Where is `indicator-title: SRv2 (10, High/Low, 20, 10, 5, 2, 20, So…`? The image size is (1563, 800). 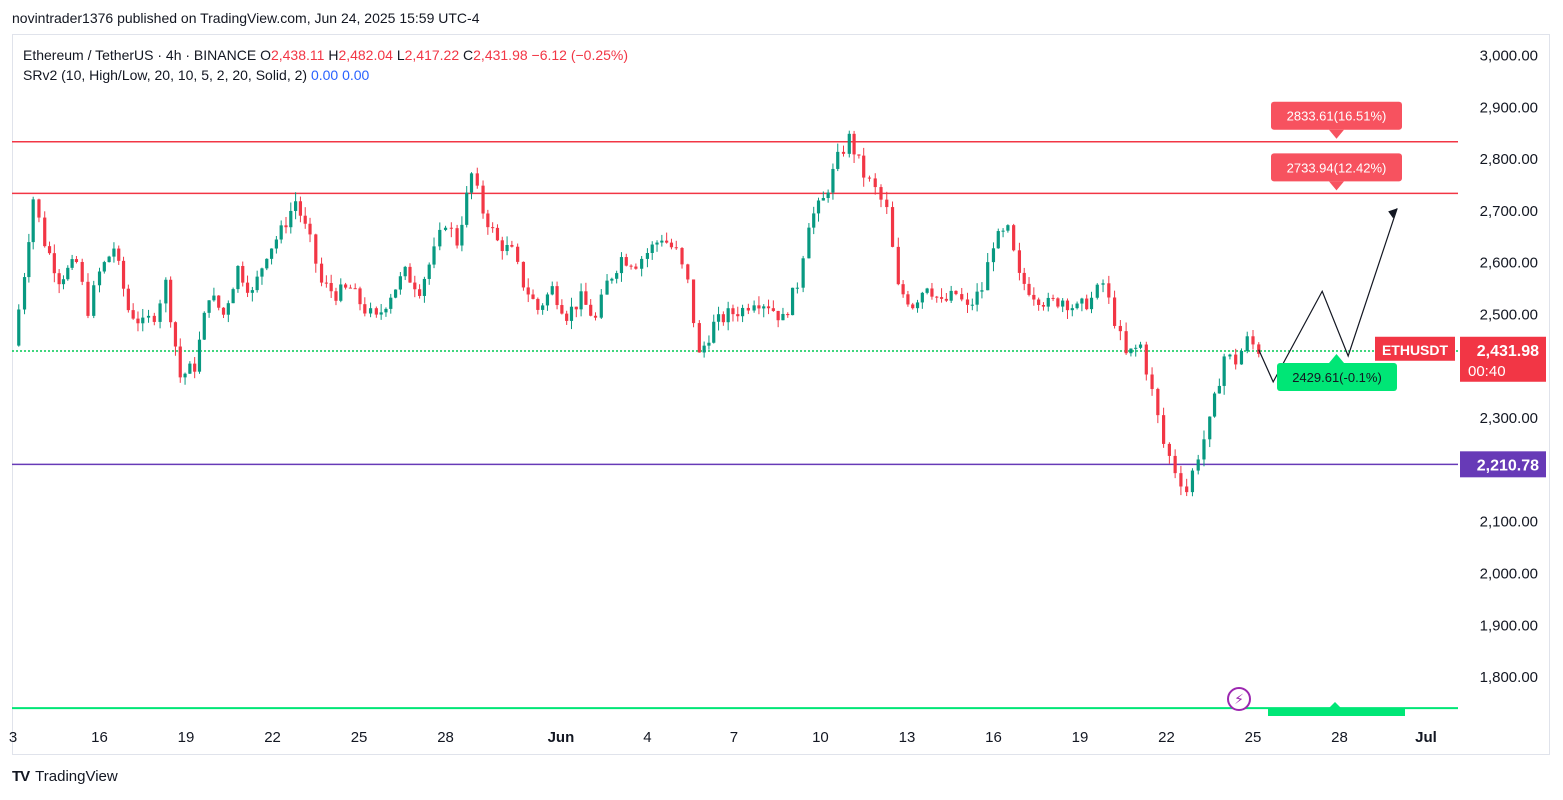
indicator-title: SRv2 (10, High/Low, 20, 10, 5, 2, 20, So… is located at coordinates (165, 75).